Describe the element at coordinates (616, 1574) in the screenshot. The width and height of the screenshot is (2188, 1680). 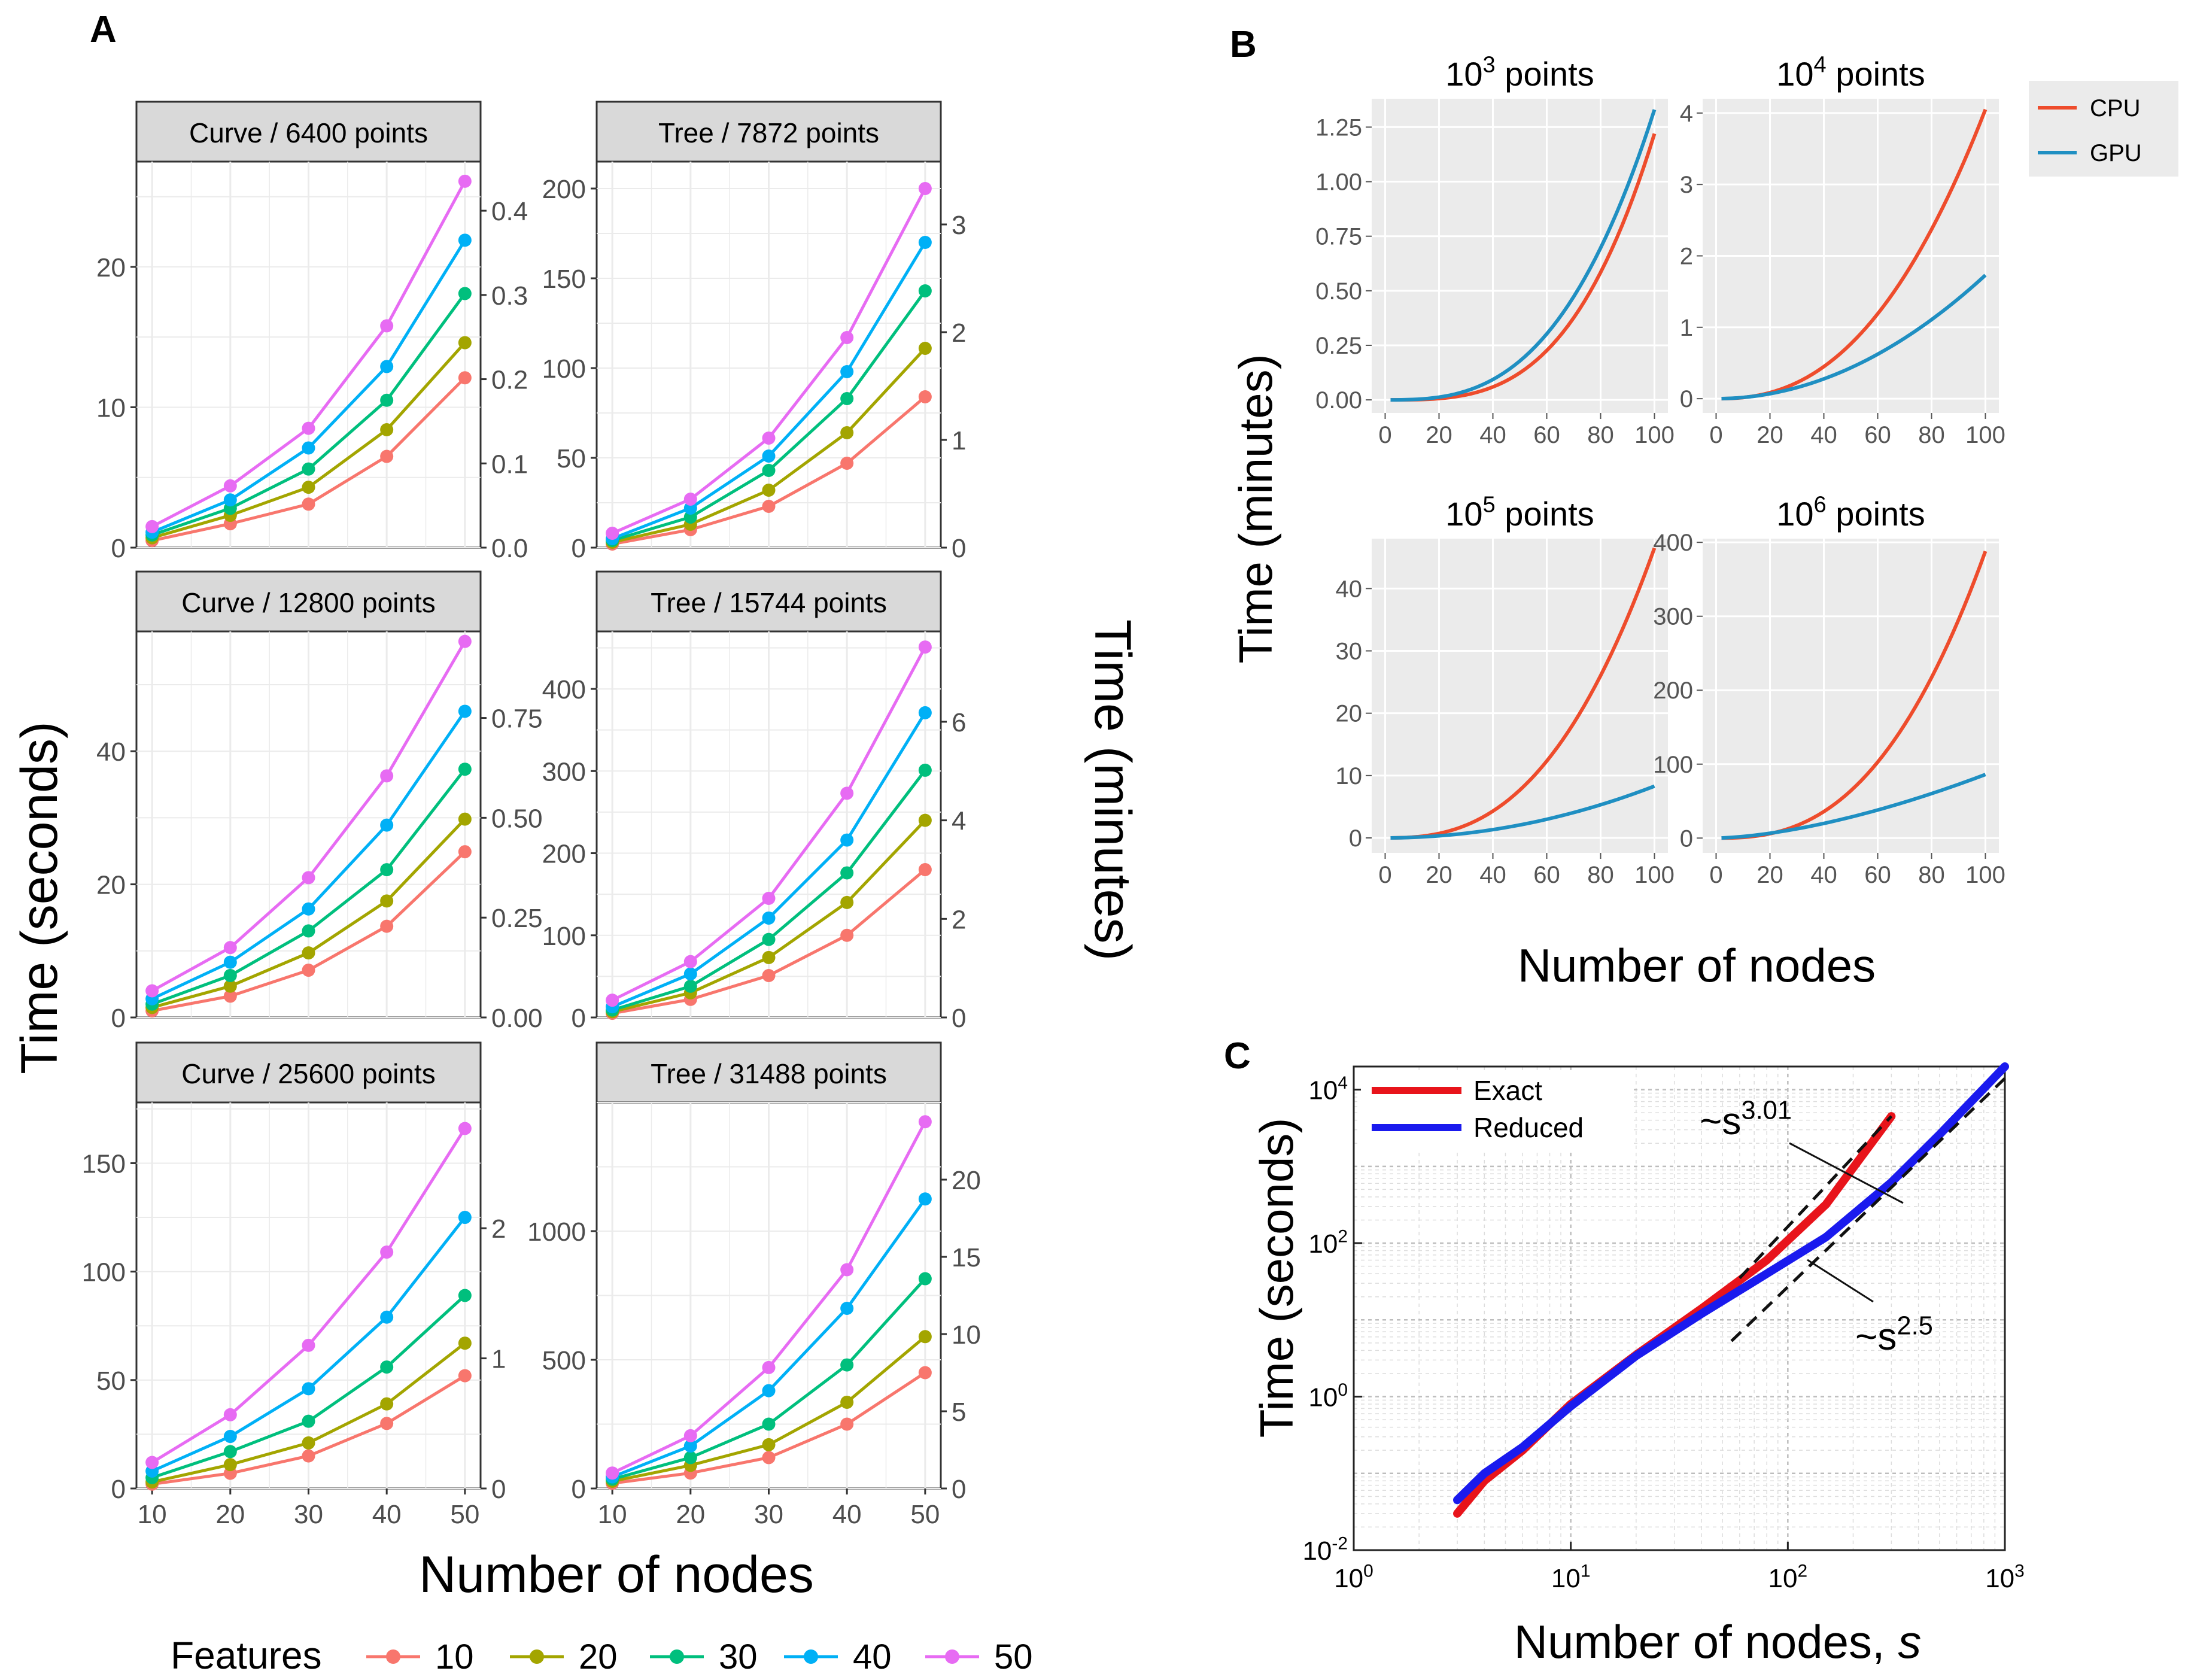
I see `panel-a-x-axis-title: Number of nodes` at that location.